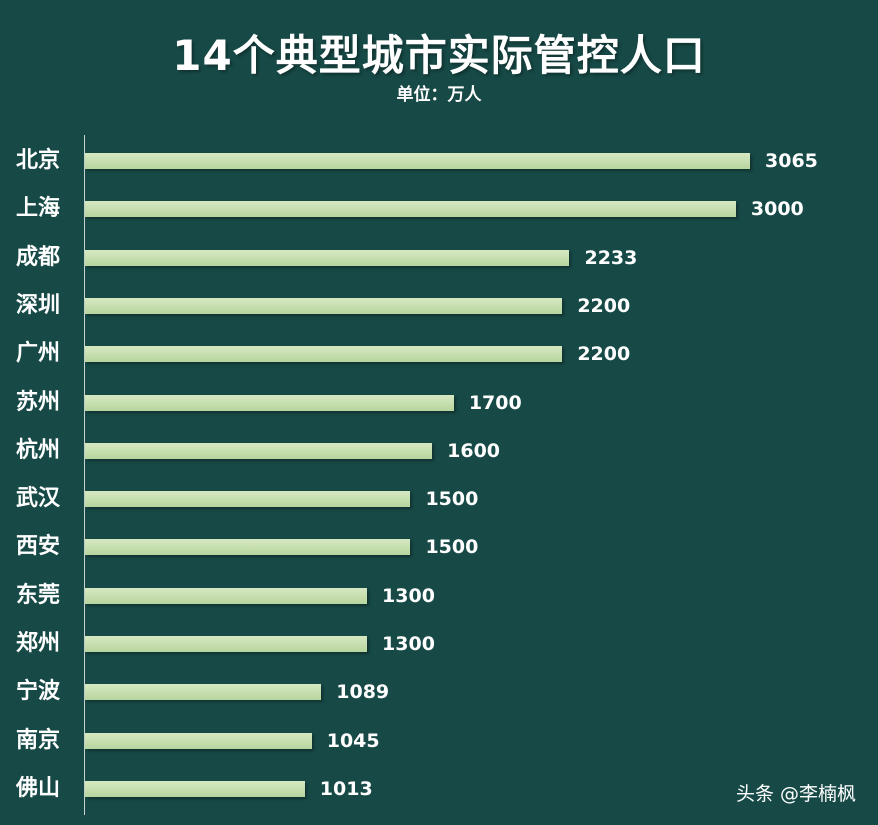 The image size is (878, 825). I want to click on category-label: 佛山, so click(38, 788).